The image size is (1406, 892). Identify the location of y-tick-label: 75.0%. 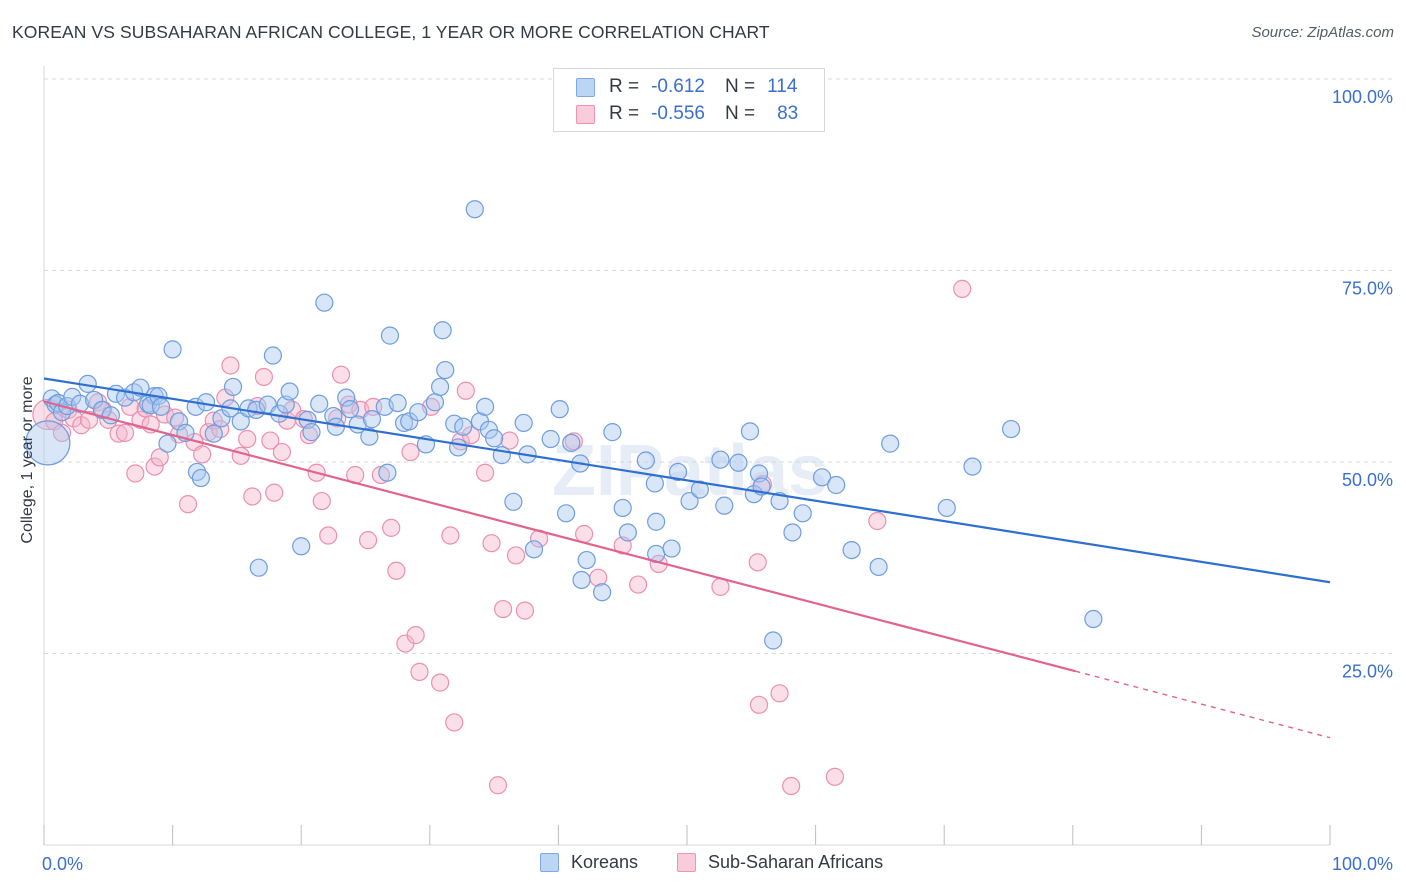
(1367, 289).